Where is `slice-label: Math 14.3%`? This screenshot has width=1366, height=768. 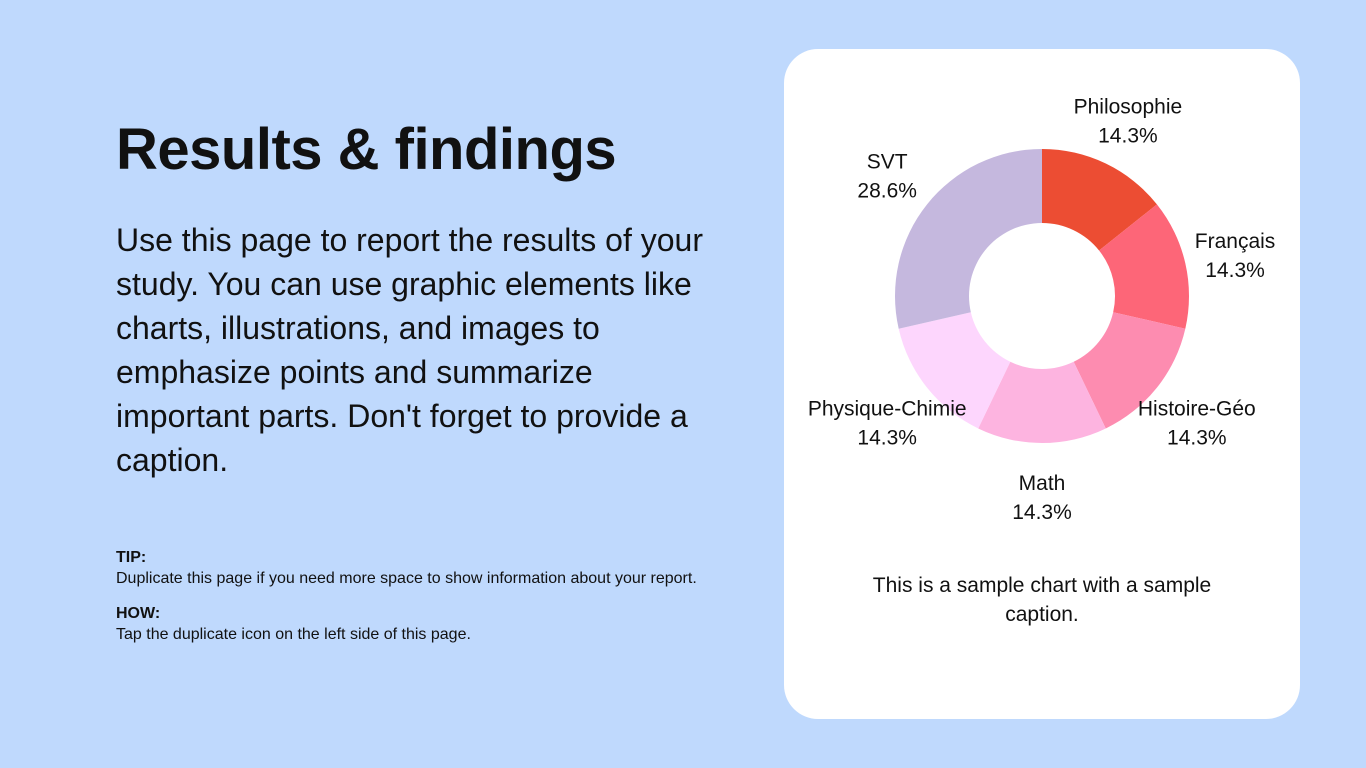 slice-label: Math 14.3% is located at coordinates (1042, 498).